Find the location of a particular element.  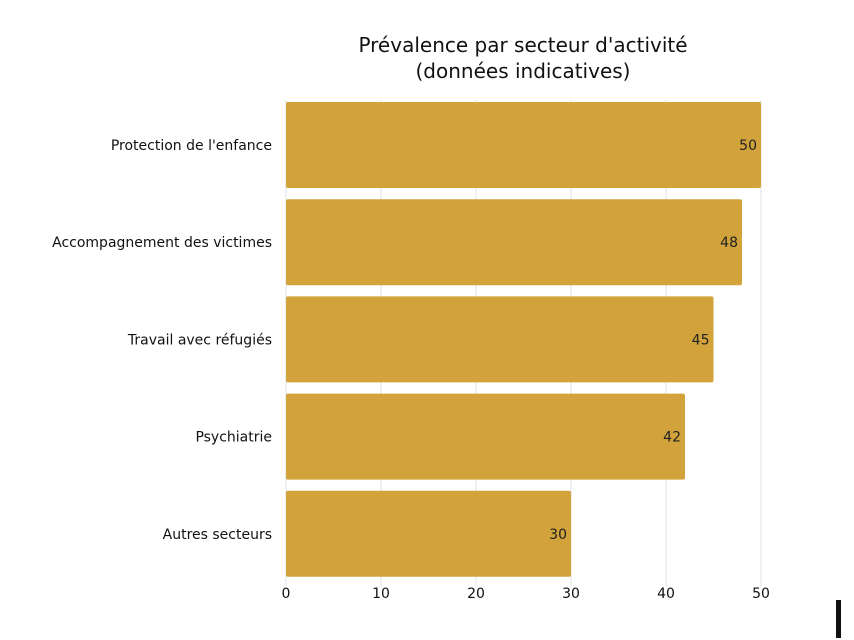

category-label: Travail avec réfugiés is located at coordinates (199, 340).